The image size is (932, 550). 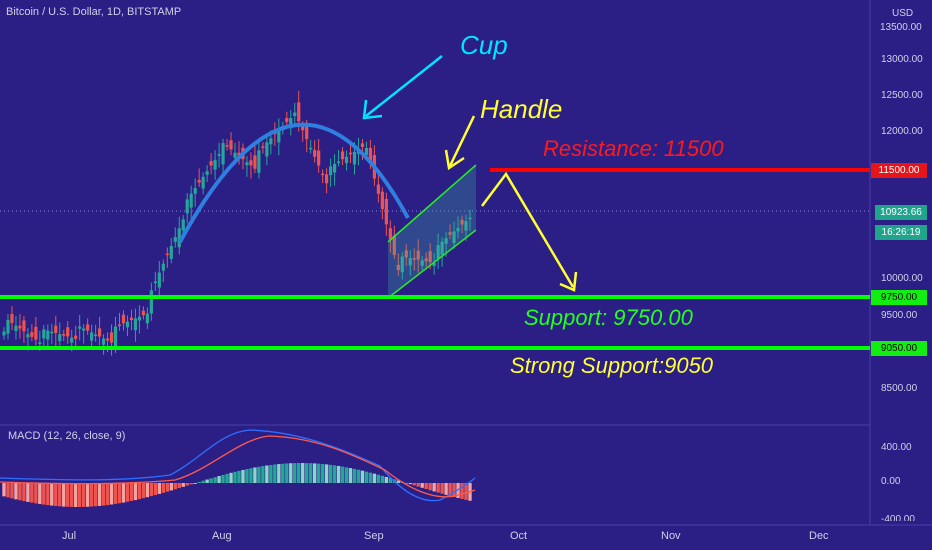 What do you see at coordinates (633, 148) in the screenshot?
I see `resistance-annotation: Resistance: 11500` at bounding box center [633, 148].